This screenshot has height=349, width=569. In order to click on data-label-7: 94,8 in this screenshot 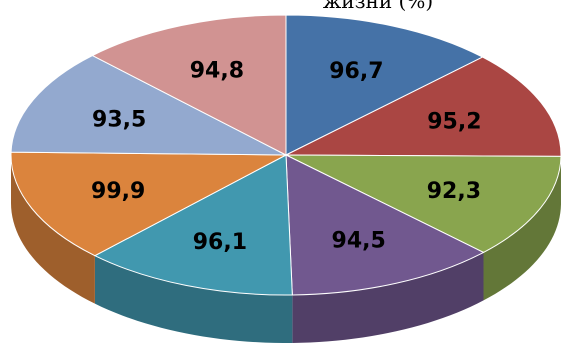, I will do `click(217, 71)`.